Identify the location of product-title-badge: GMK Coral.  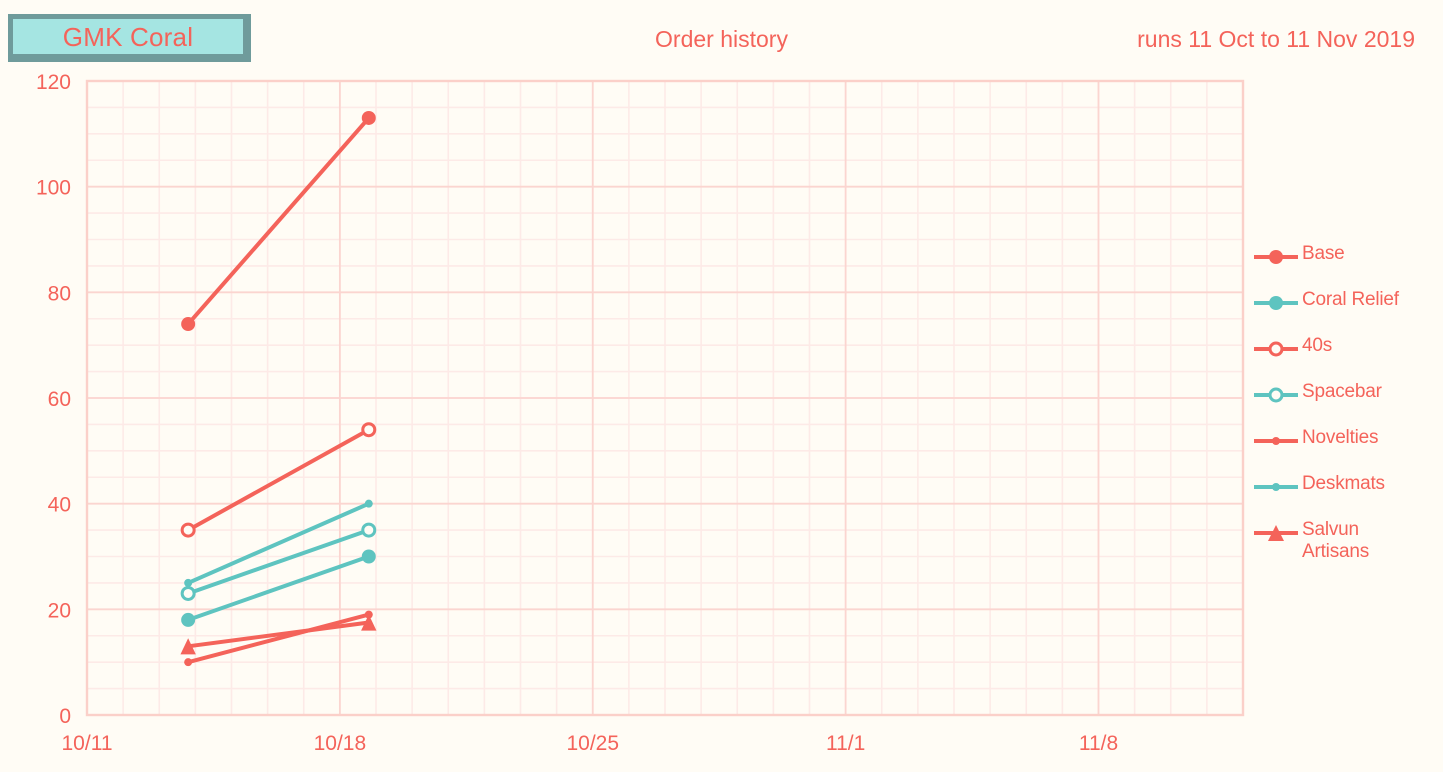
(129, 38).